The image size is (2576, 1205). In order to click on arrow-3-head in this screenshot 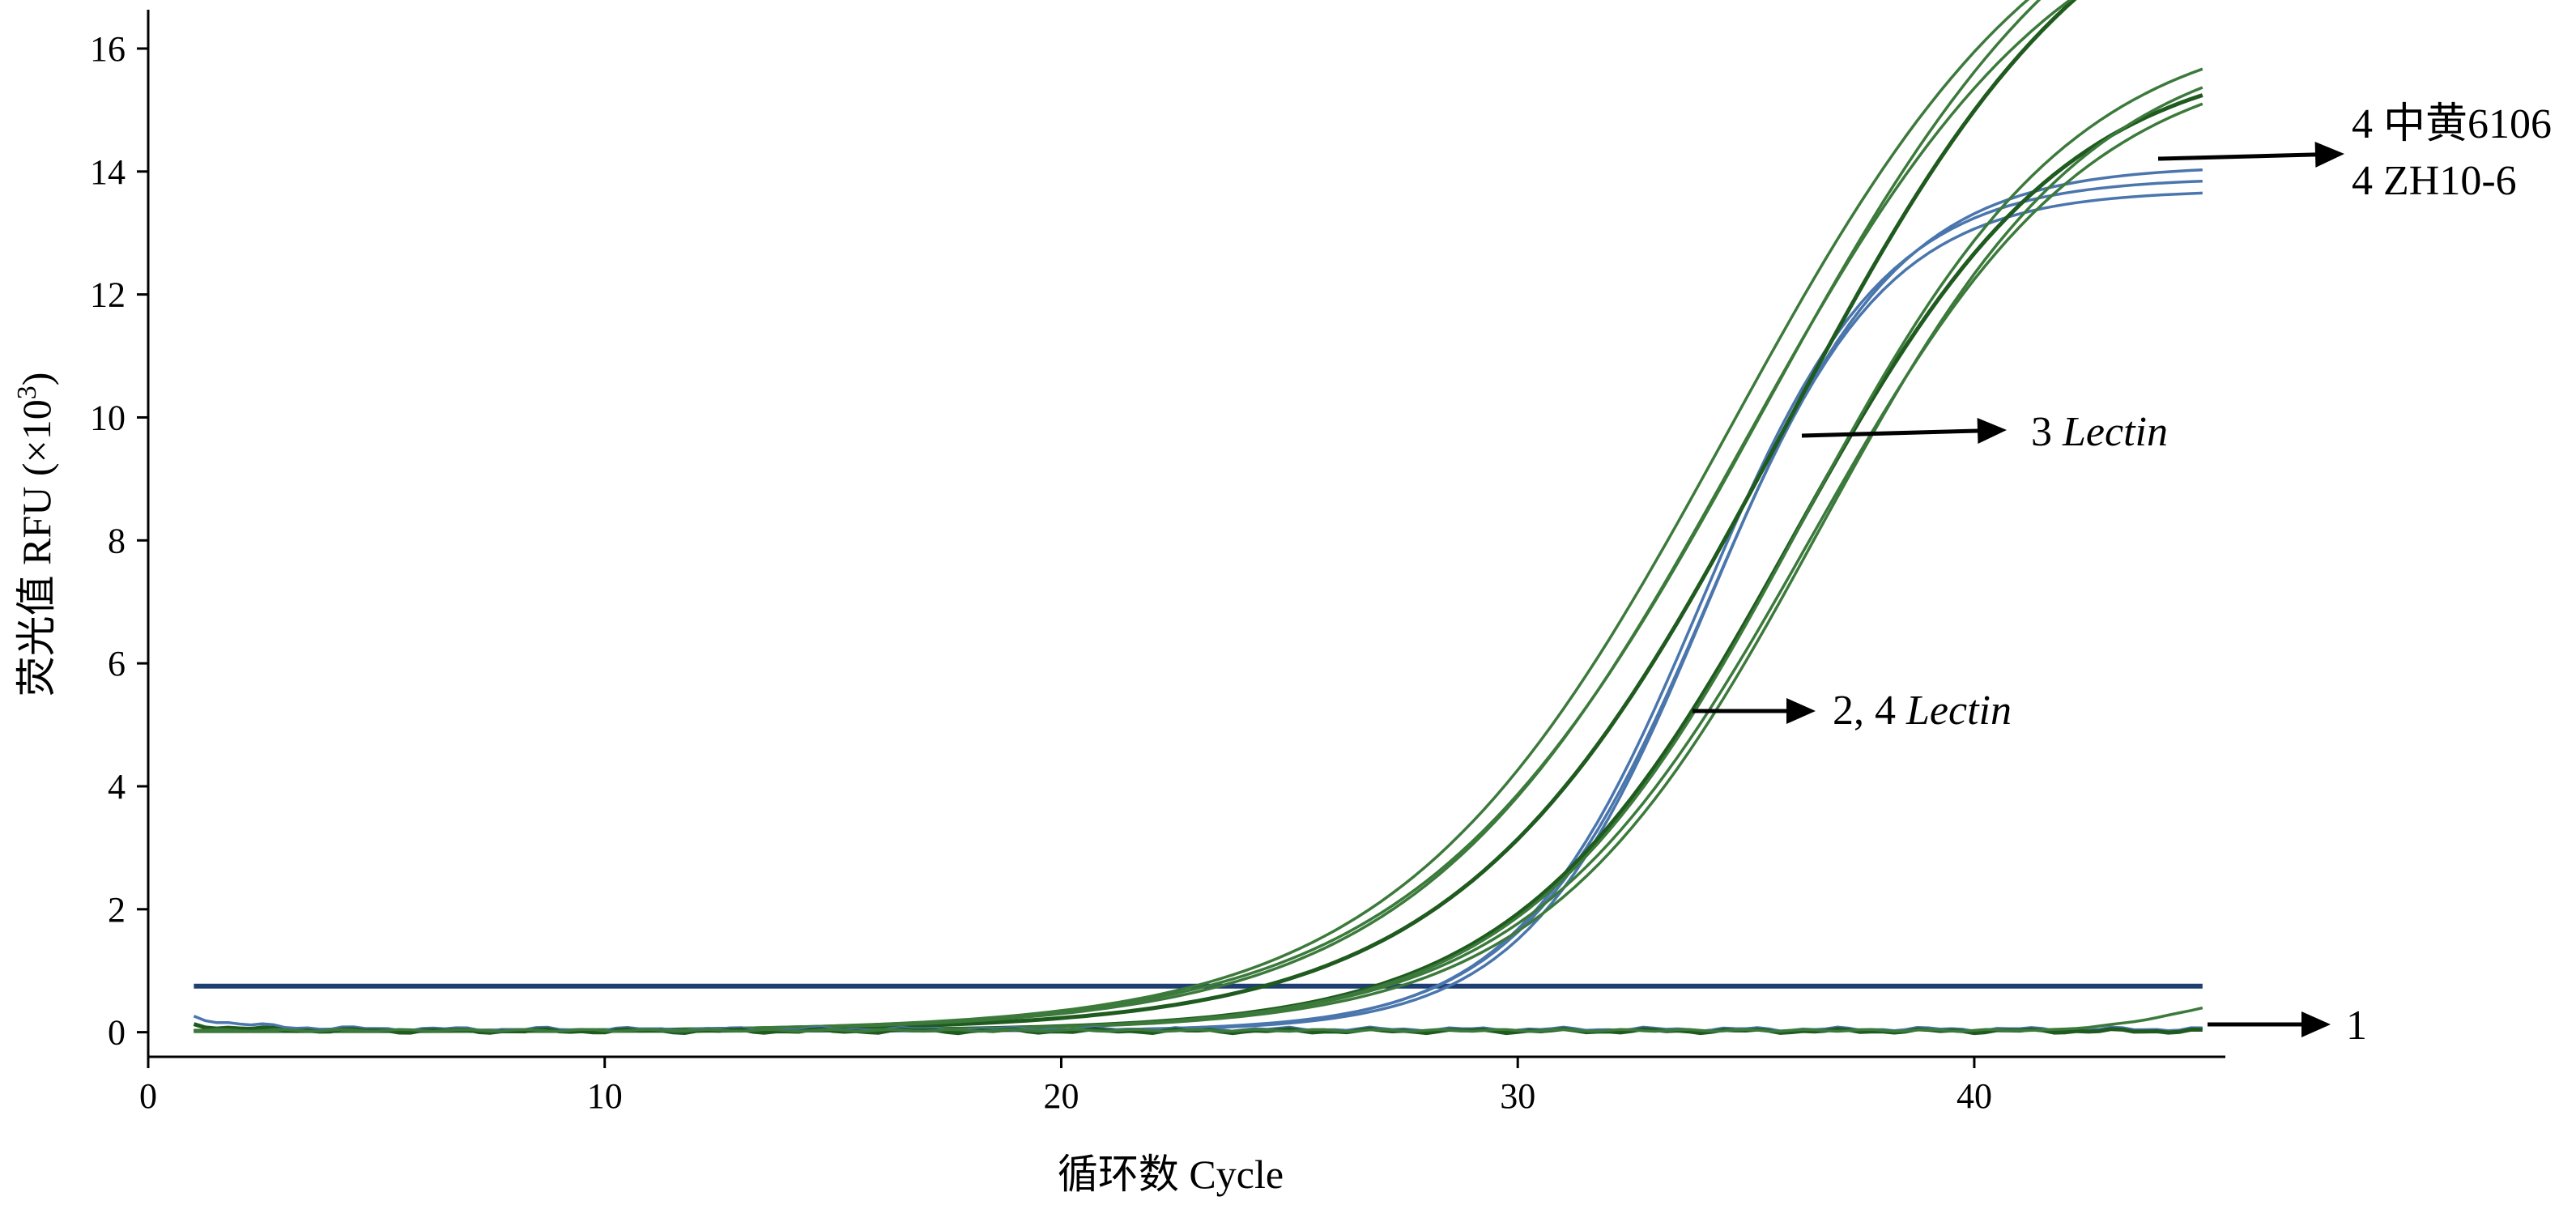, I will do `click(1992, 431)`.